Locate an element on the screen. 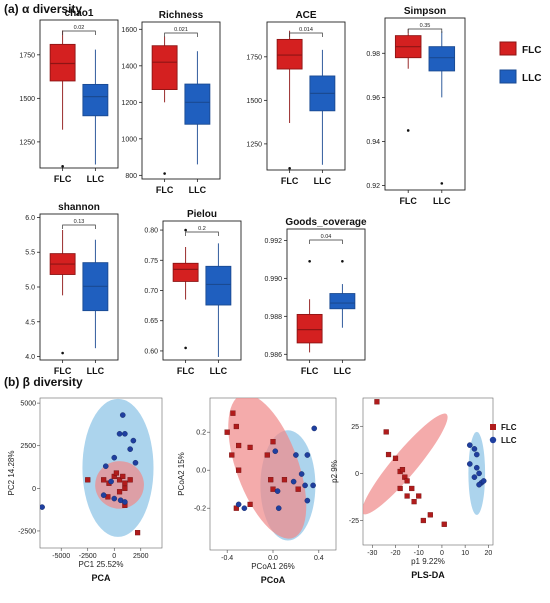  boxplot-shannon: shannon 4.0 4.5 5.0 5.5 6.0 FLC LLC 0.13 is located at coordinates (72, 289).